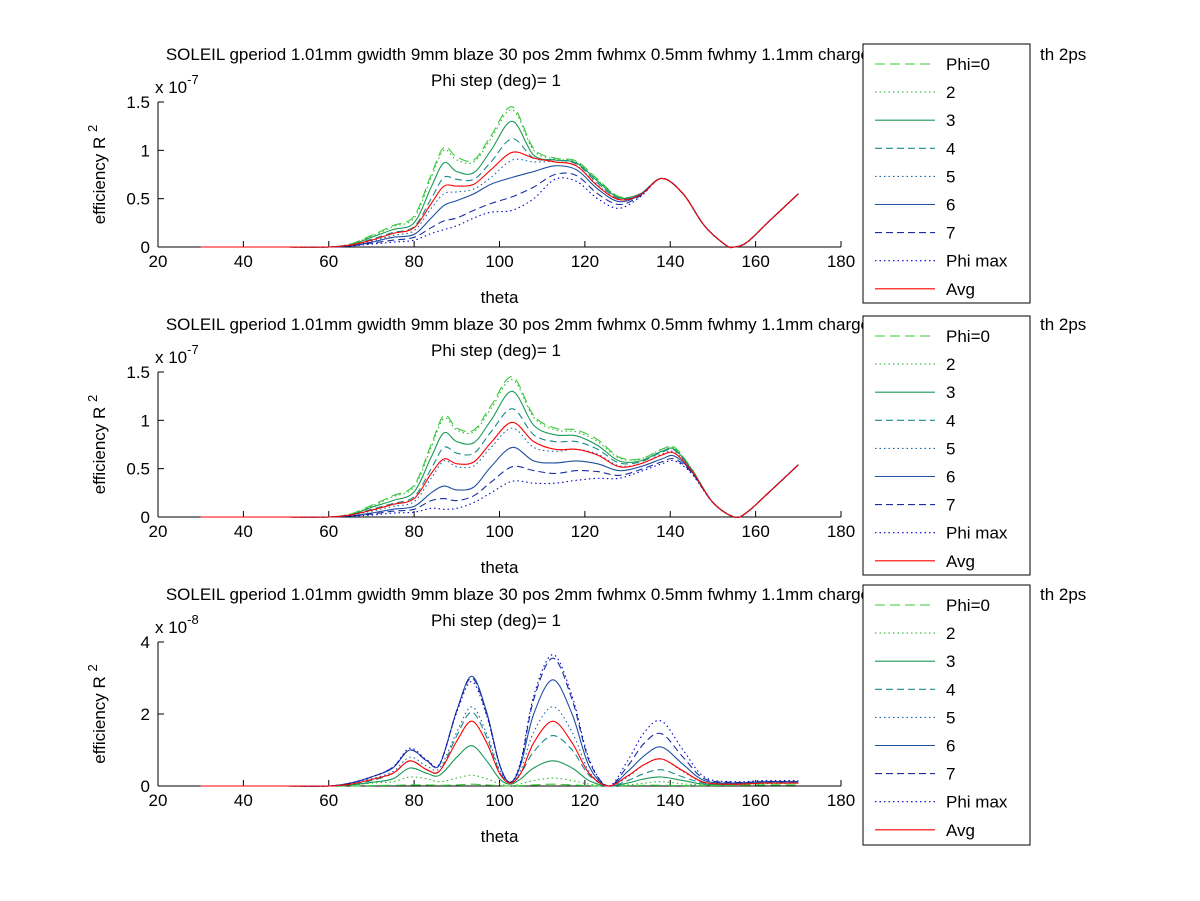 The height and width of the screenshot is (901, 1200). Describe the element at coordinates (145, 714) in the screenshot. I see `y-tick-label: 2` at that location.